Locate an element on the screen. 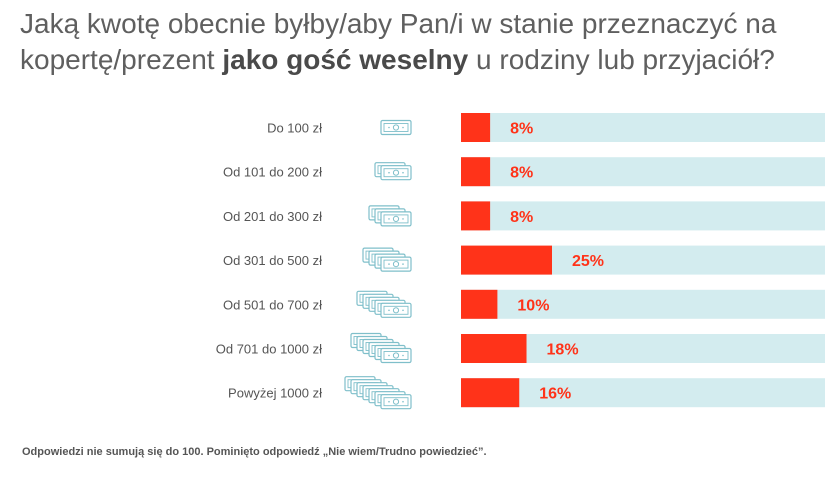 Image resolution: width=840 pixels, height=479 pixels. chart-row: Od 201 do 300 zł 8% is located at coordinates (524, 216).